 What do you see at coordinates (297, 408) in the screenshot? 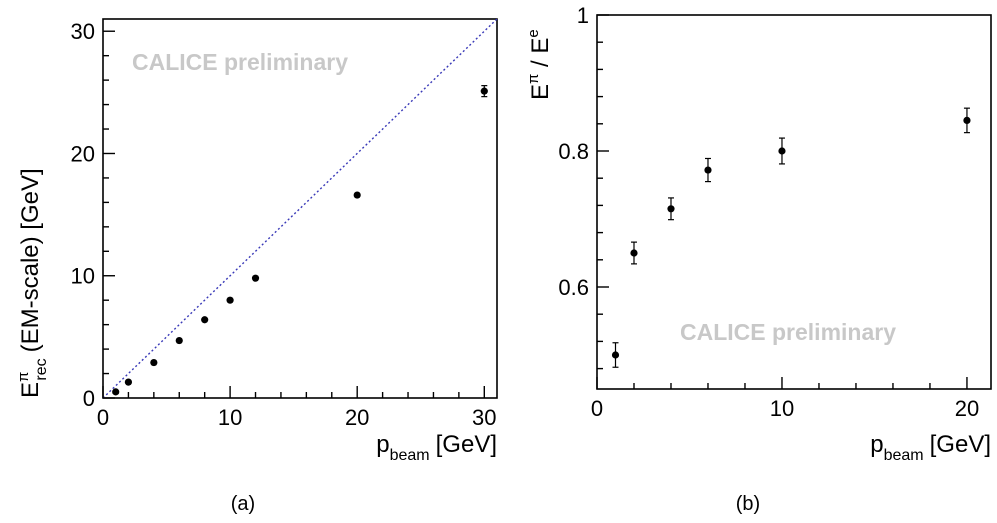
I see `x-axis-ticks-a: 0 10 20 30` at bounding box center [297, 408].